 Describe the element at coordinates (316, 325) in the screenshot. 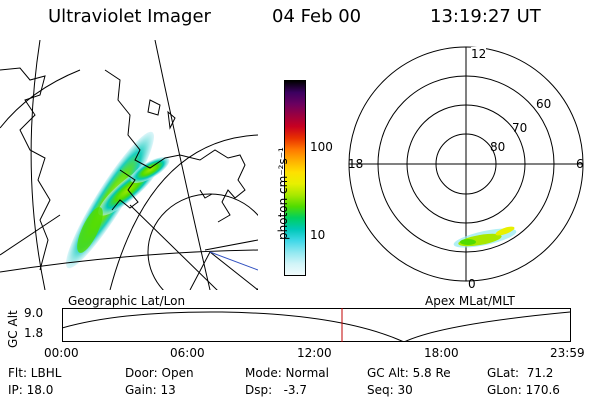

I see `altitude-plot` at that location.